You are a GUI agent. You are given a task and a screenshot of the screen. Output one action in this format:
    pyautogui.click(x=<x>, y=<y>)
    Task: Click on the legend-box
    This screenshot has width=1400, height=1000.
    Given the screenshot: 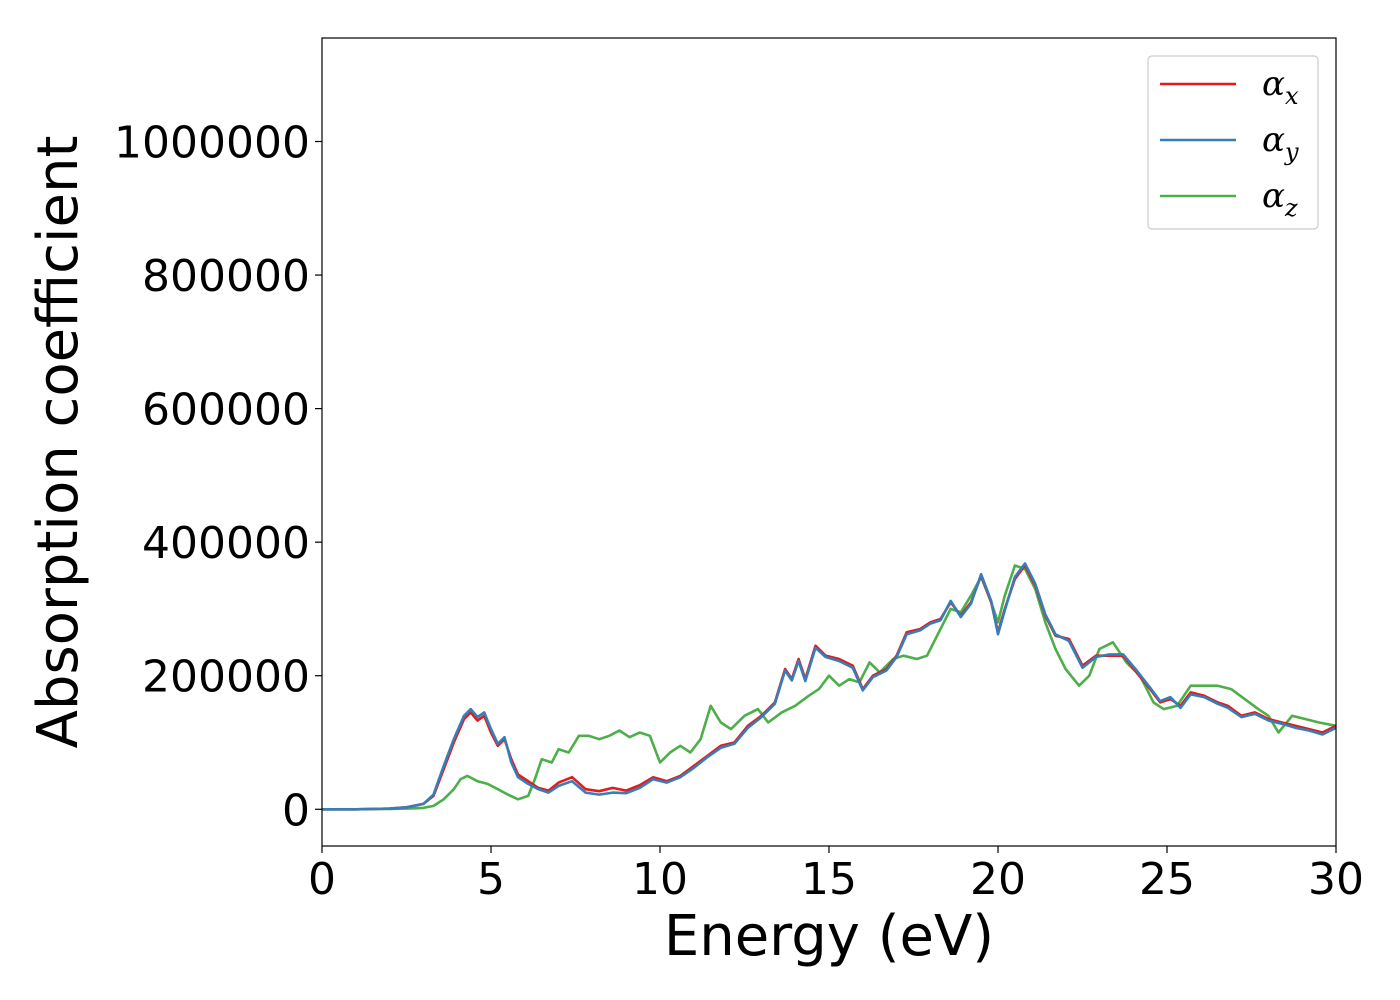 What is the action you would take?
    pyautogui.click(x=1233, y=142)
    